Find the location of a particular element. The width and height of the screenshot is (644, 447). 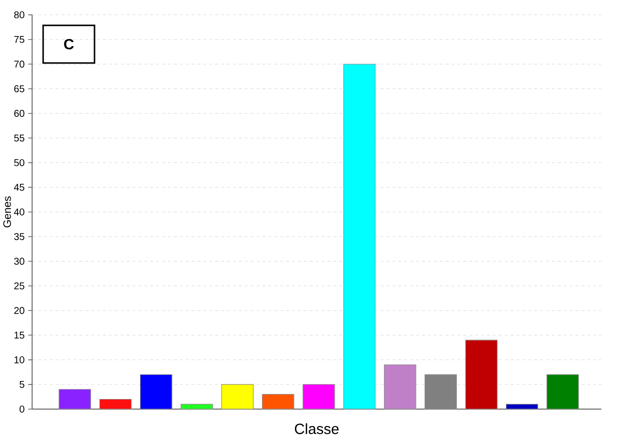

y-tick-label: 5 is located at coordinates (22, 384).